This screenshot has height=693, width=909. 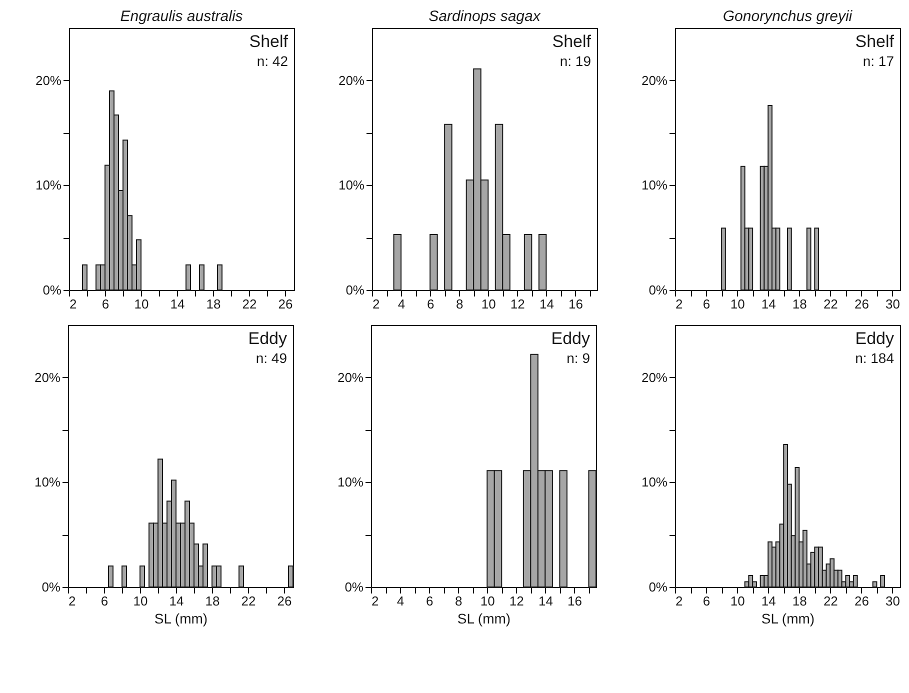 I want to click on annotation: n: 42, so click(x=272, y=61).